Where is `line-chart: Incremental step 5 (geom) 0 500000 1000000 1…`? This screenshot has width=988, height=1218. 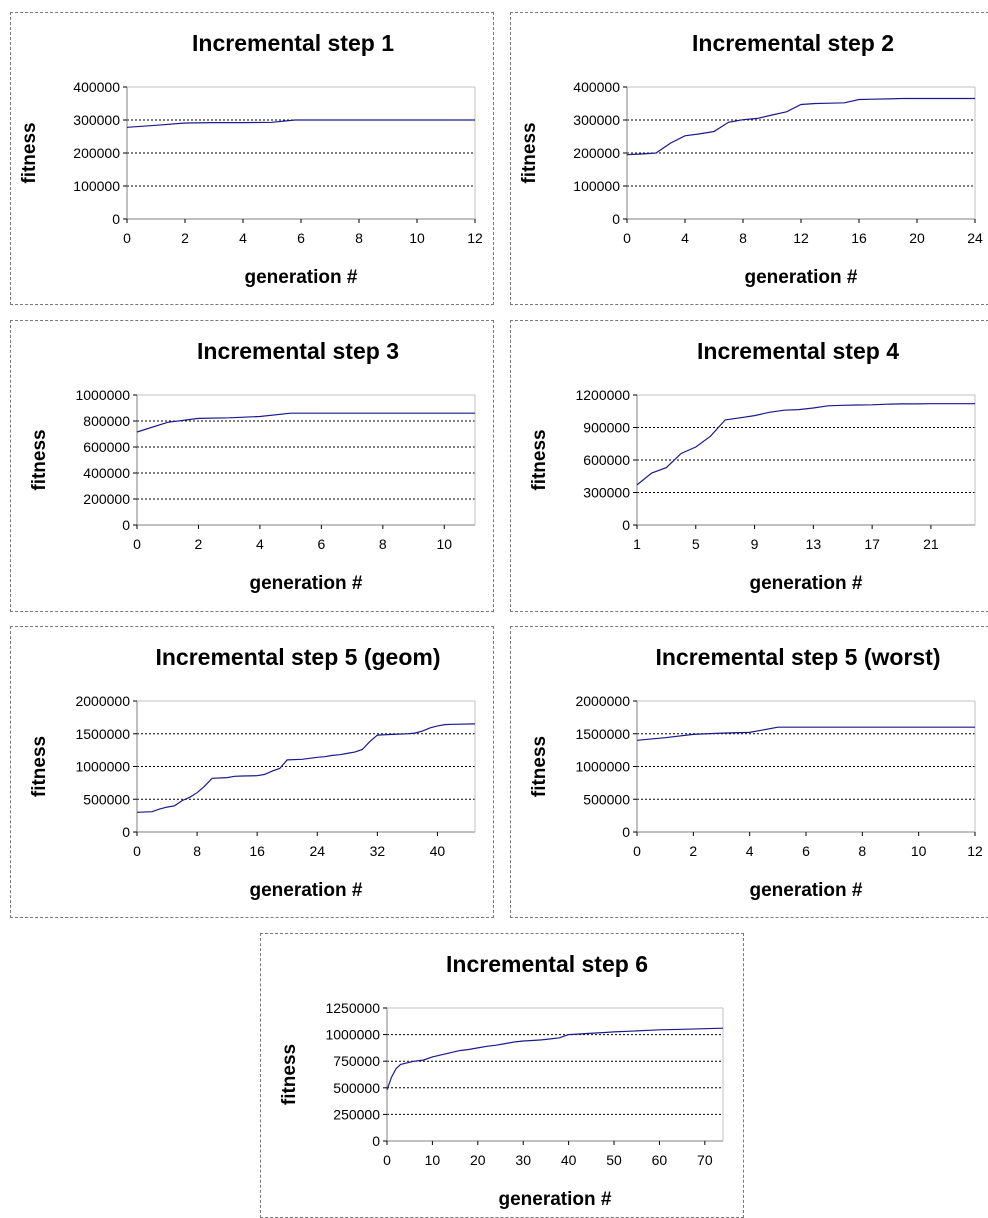
line-chart: Incremental step 5 (geom) 0 500000 1000000 1… is located at coordinates (252, 772).